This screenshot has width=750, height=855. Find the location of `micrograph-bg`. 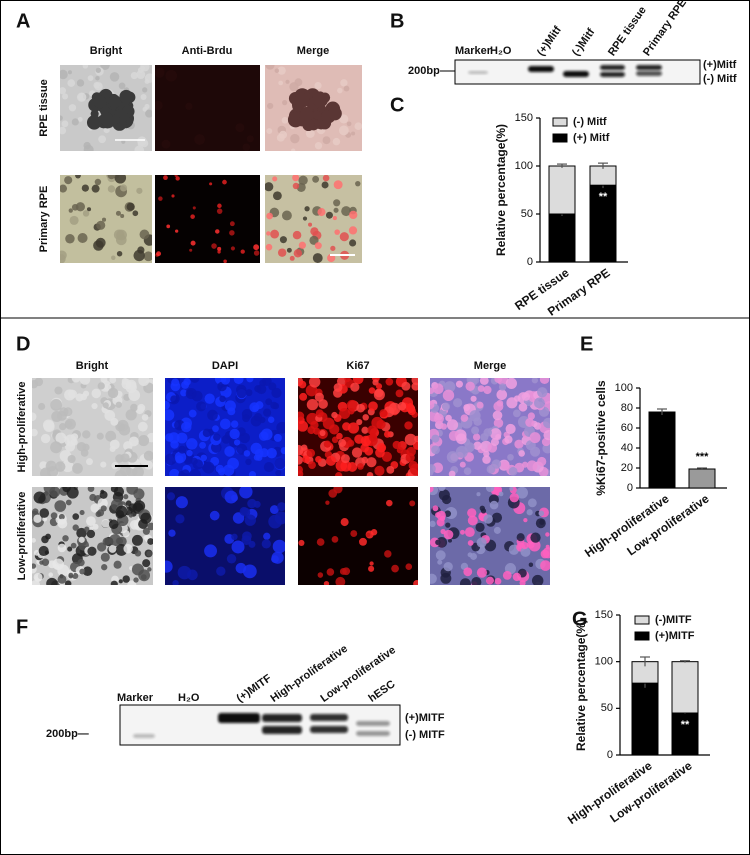

micrograph-bg is located at coordinates (207, 219).